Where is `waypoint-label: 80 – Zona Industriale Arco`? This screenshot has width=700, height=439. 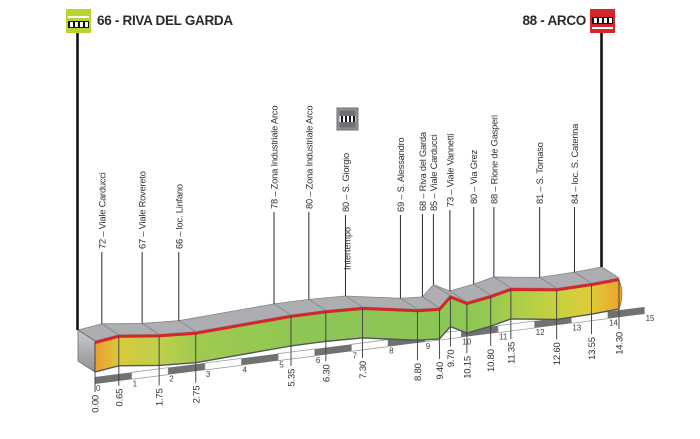 waypoint-label: 80 – Zona Industriale Arco is located at coordinates (309, 157).